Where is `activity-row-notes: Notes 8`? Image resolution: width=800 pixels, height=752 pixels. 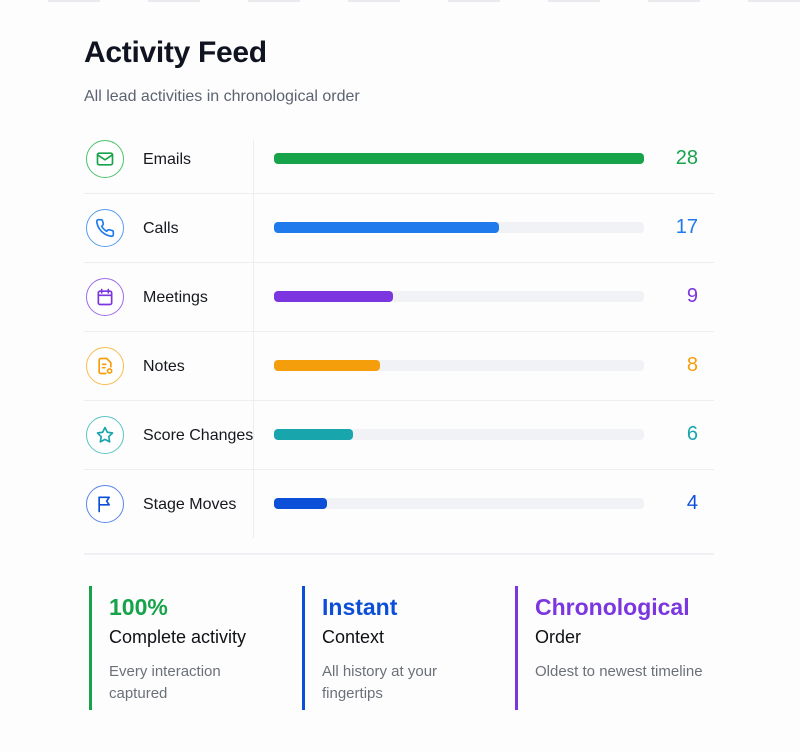
activity-row-notes: Notes 8 is located at coordinates (399, 366).